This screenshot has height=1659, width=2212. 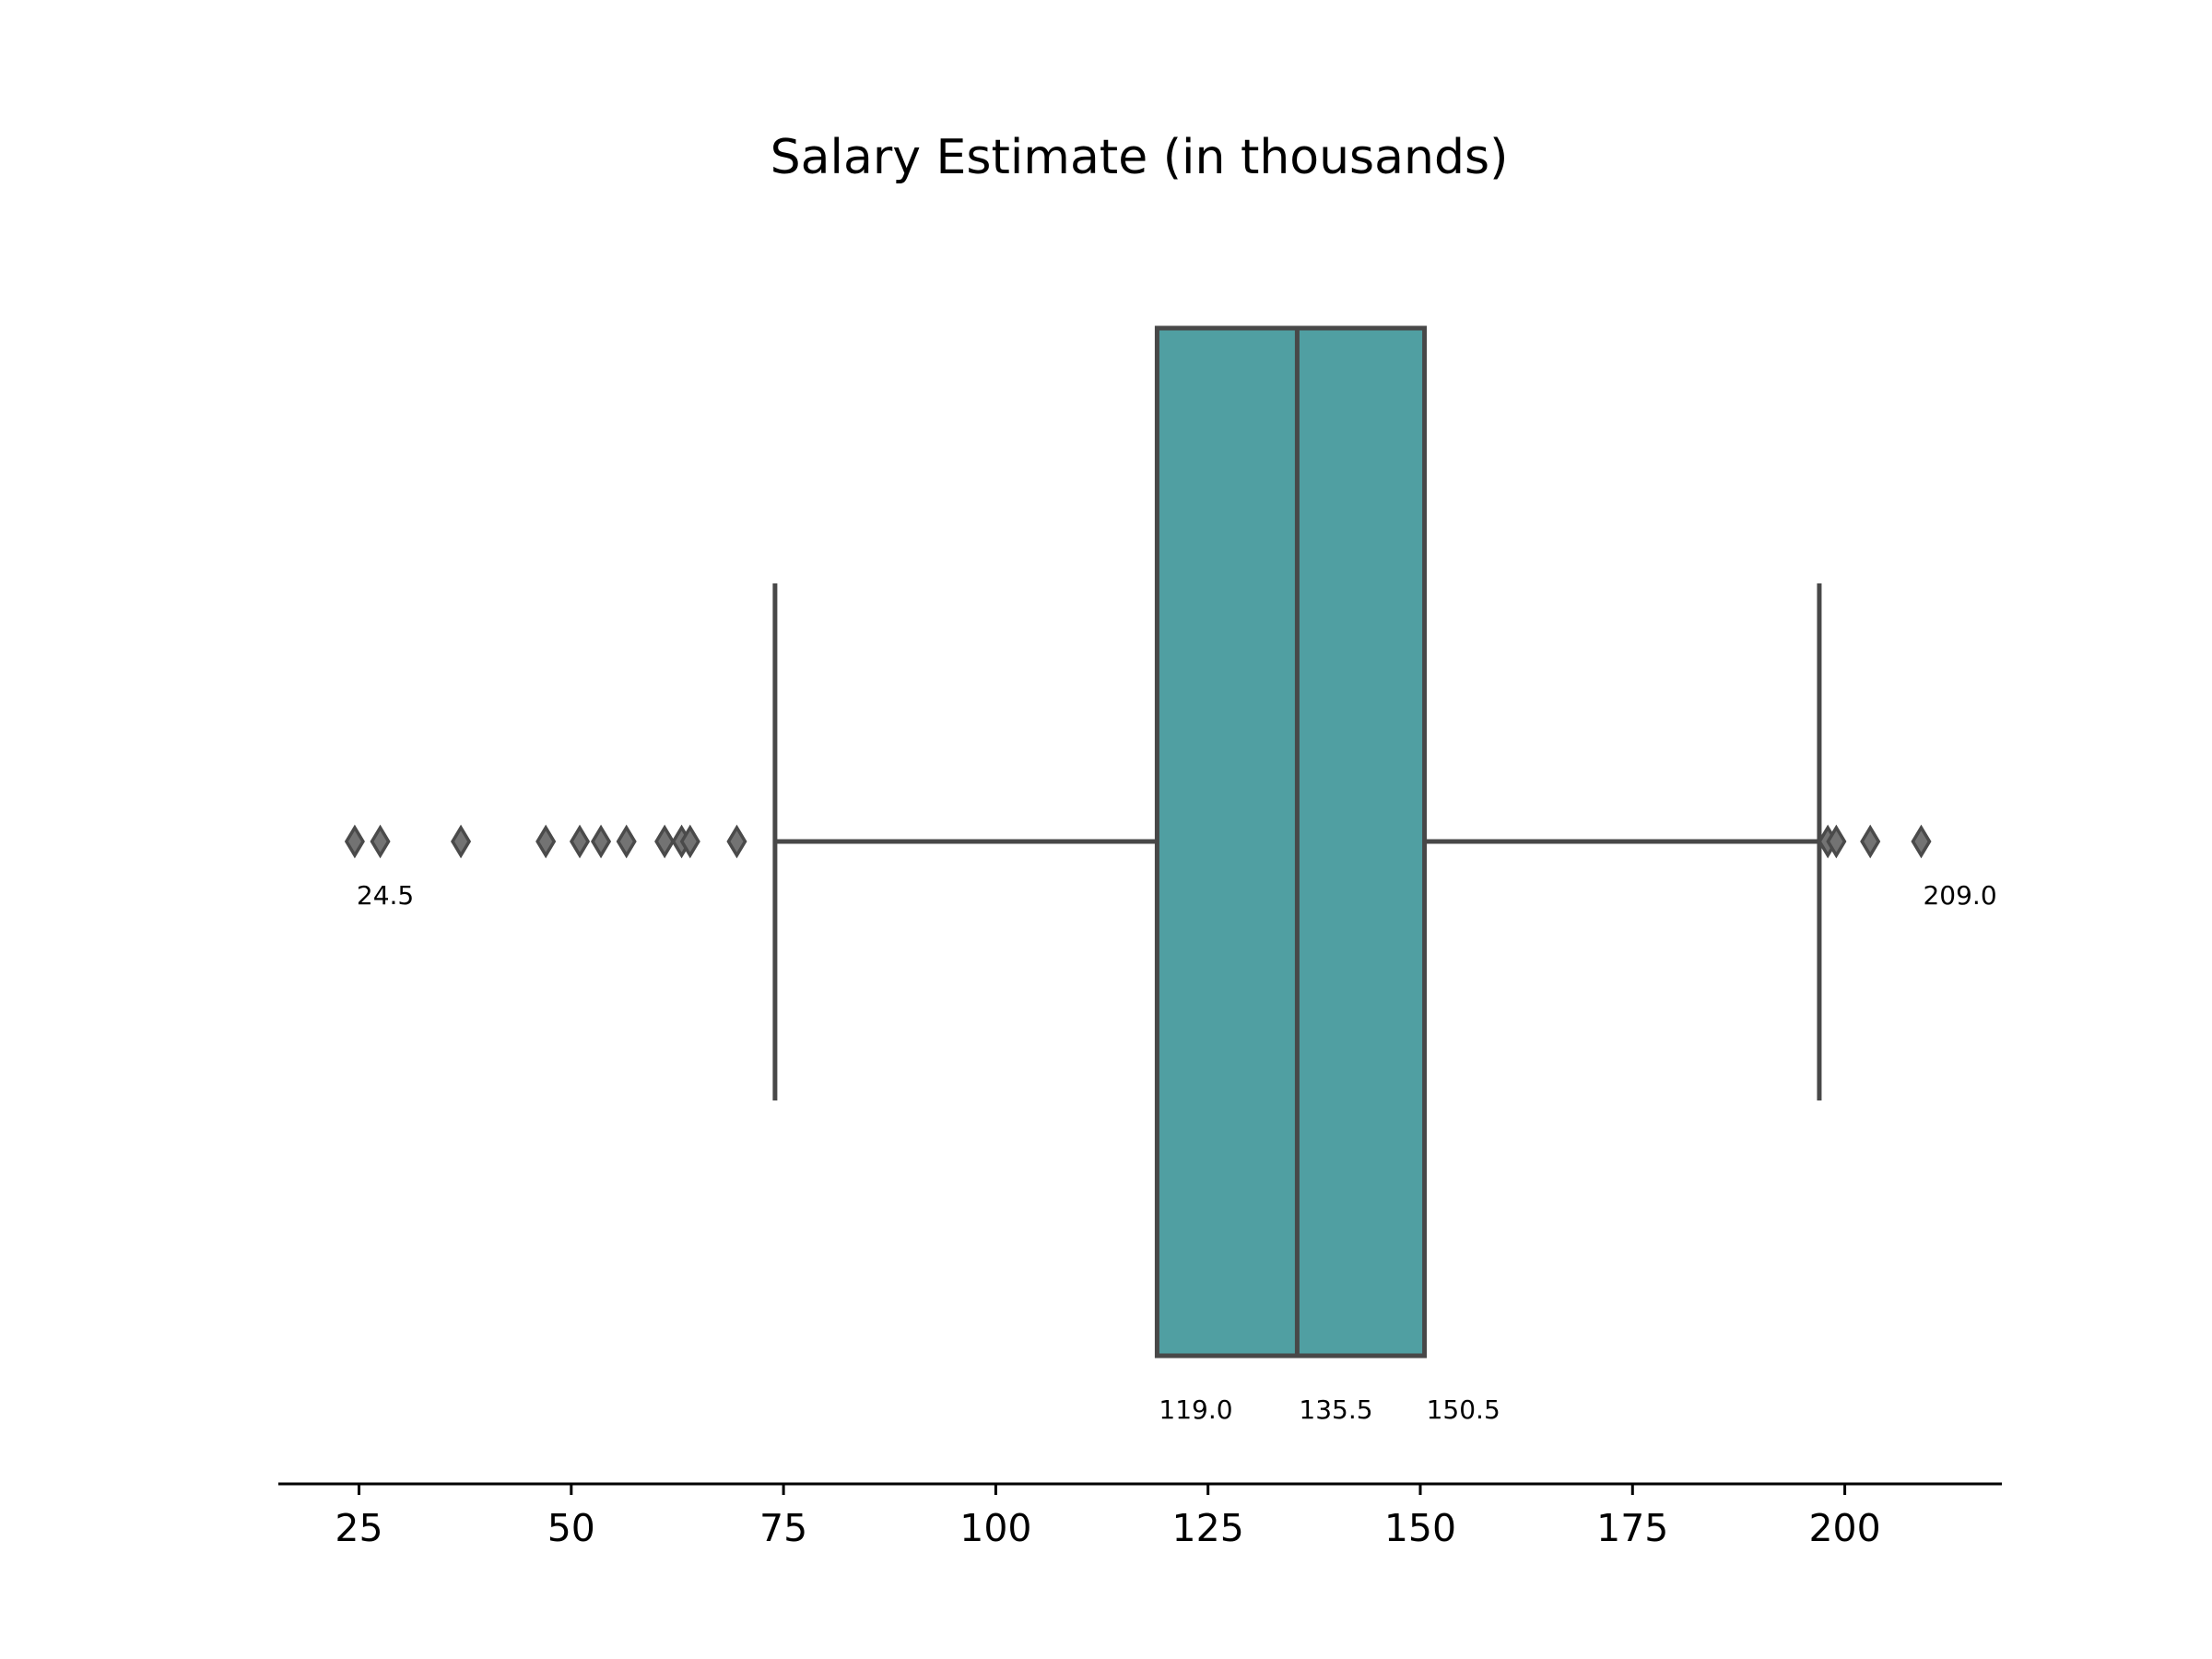 What do you see at coordinates (1959, 895) in the screenshot?
I see `data-label: 209.0` at bounding box center [1959, 895].